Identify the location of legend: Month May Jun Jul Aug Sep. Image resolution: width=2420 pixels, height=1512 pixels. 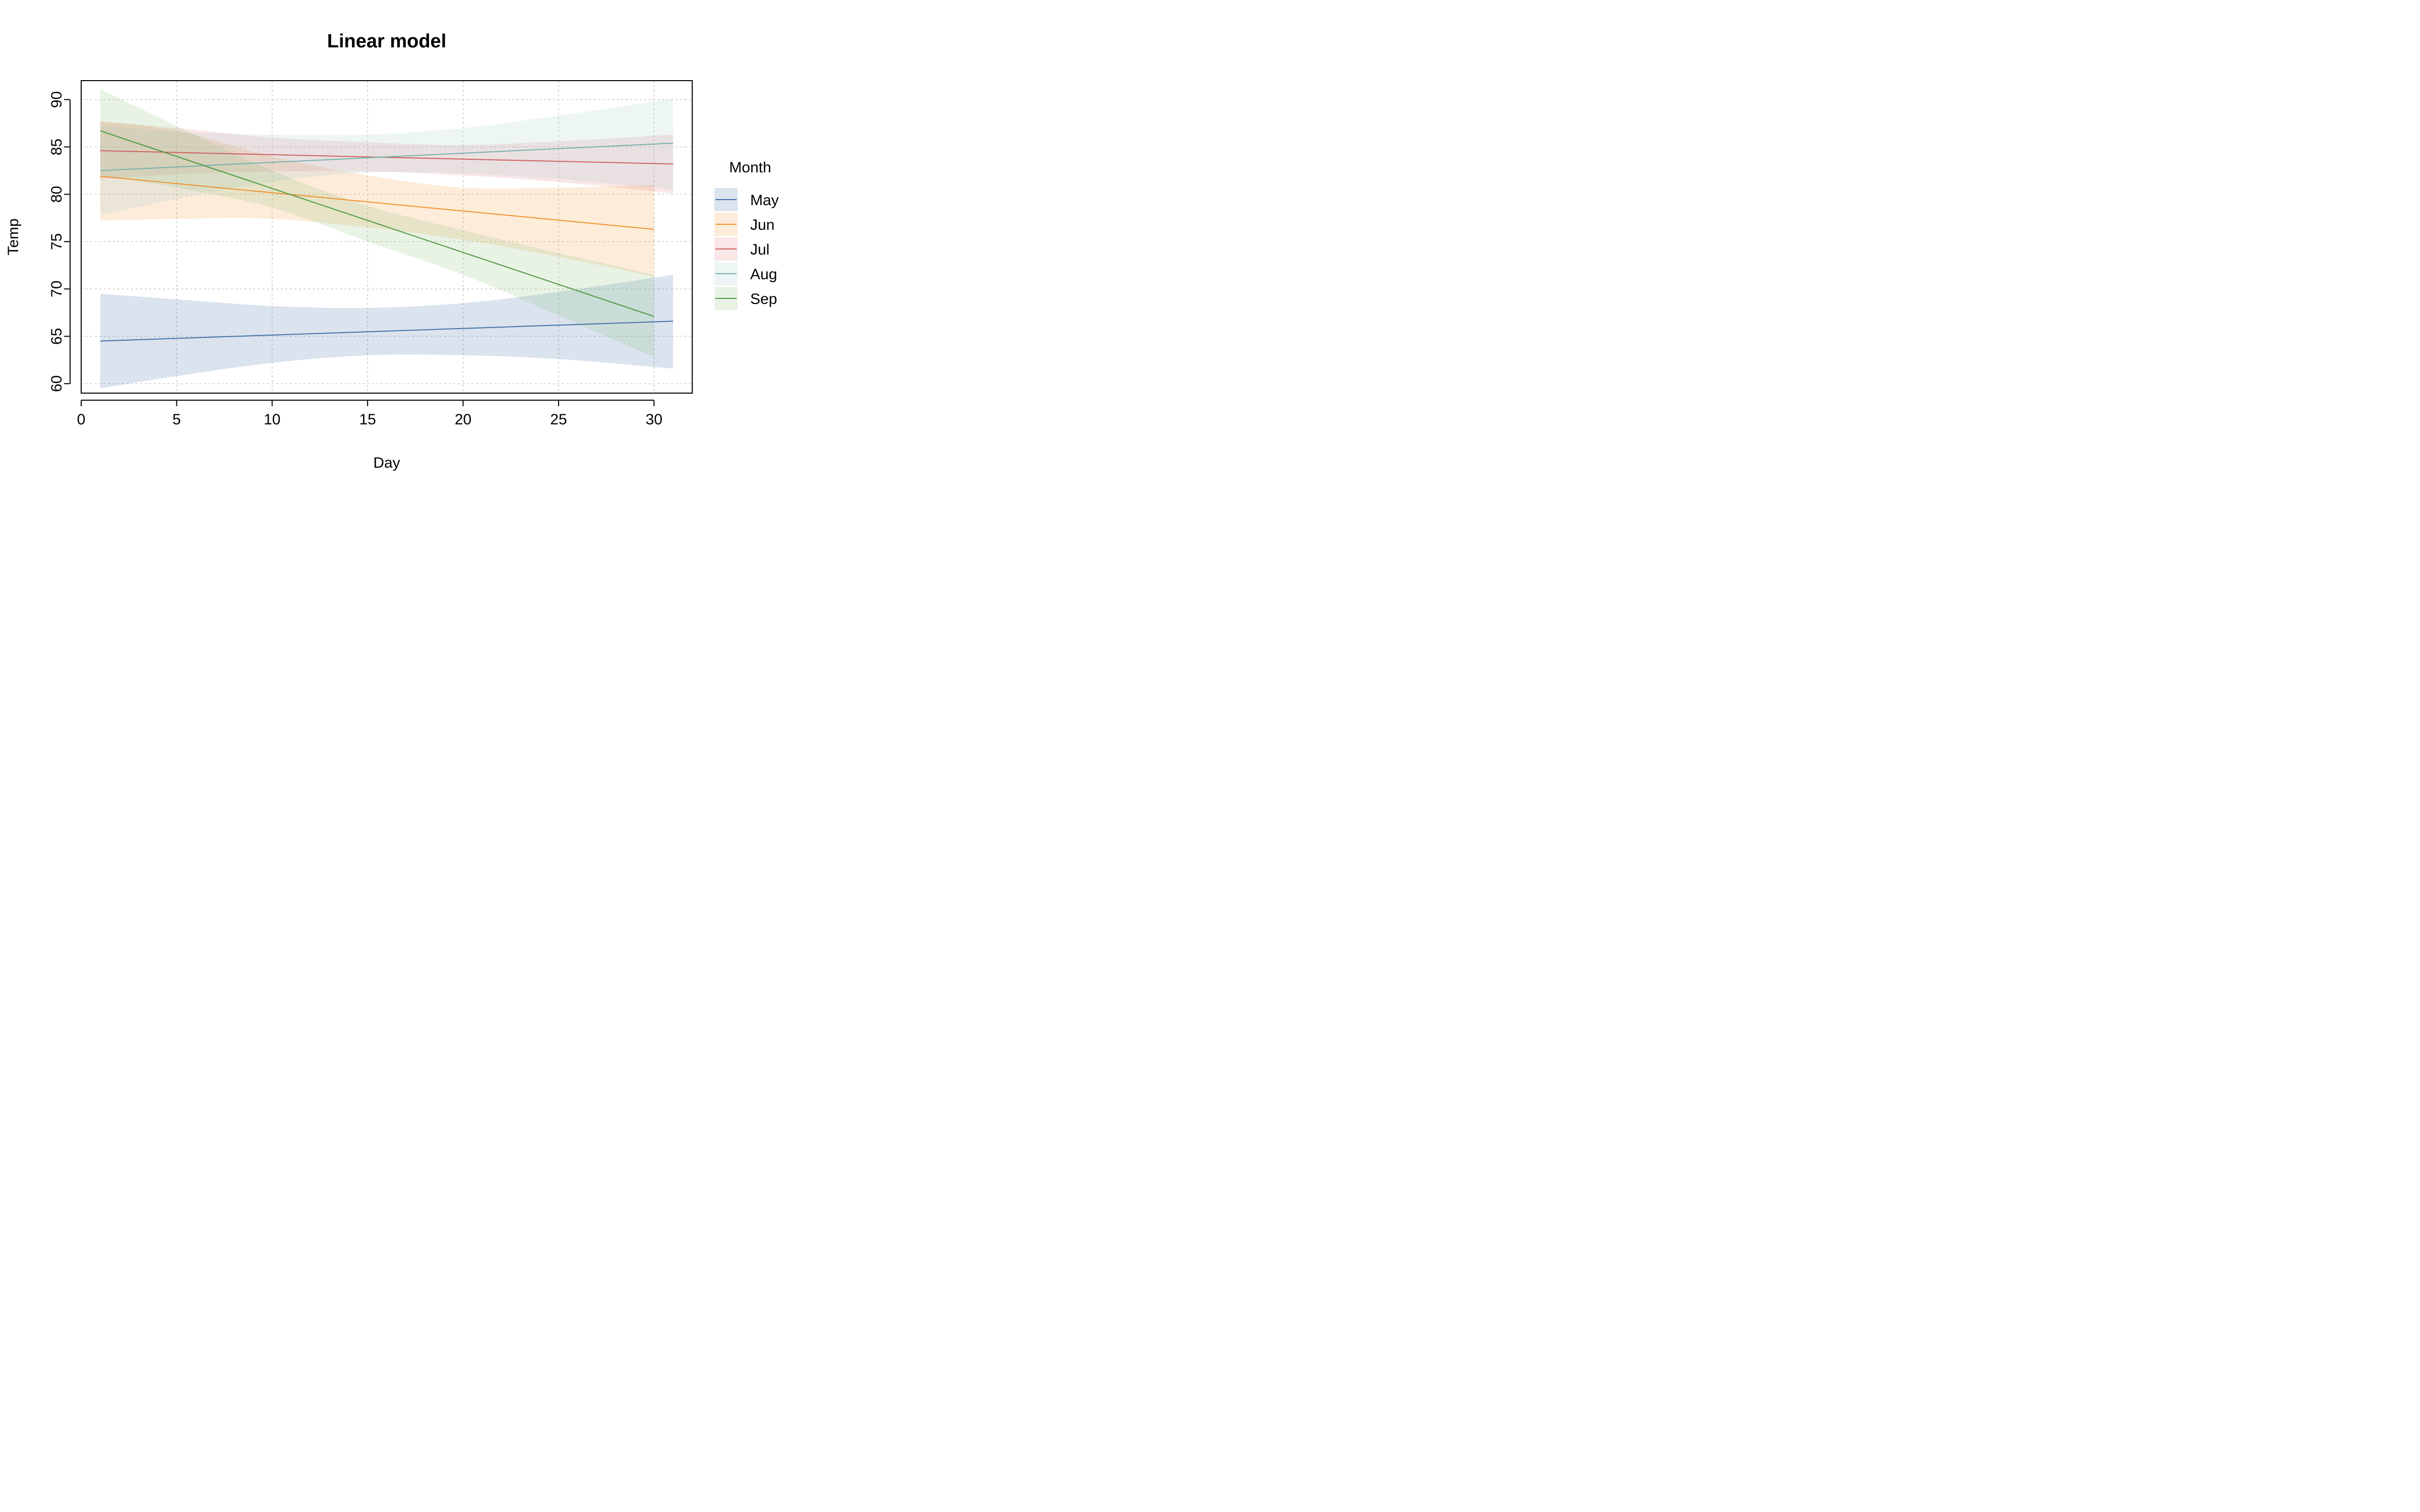
(746, 234).